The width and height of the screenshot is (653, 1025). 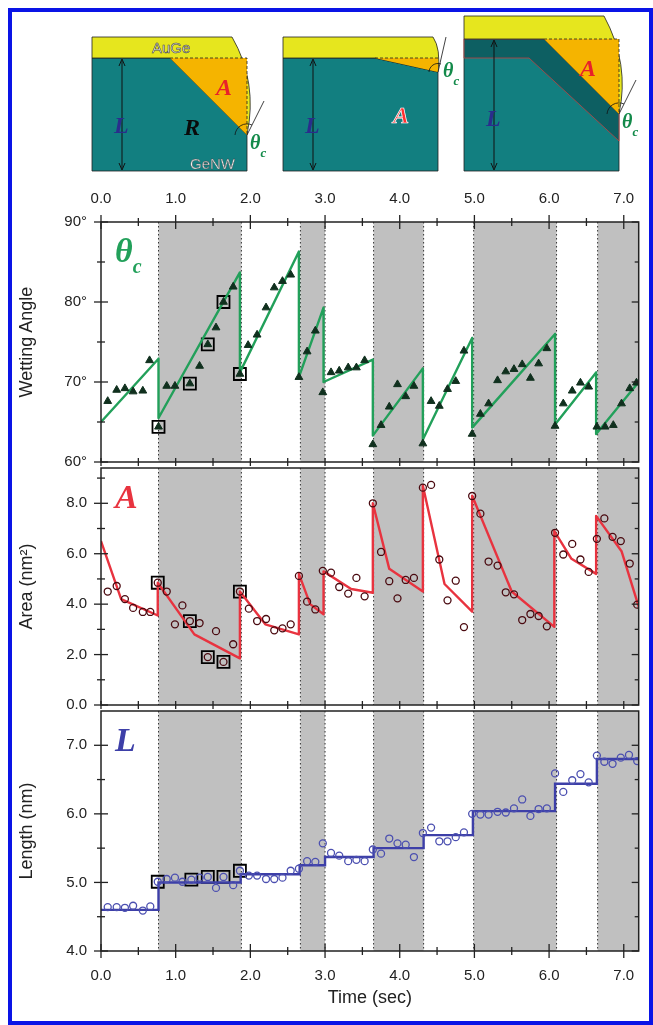 I want to click on y-tick-label: 80°, so click(x=75, y=301).